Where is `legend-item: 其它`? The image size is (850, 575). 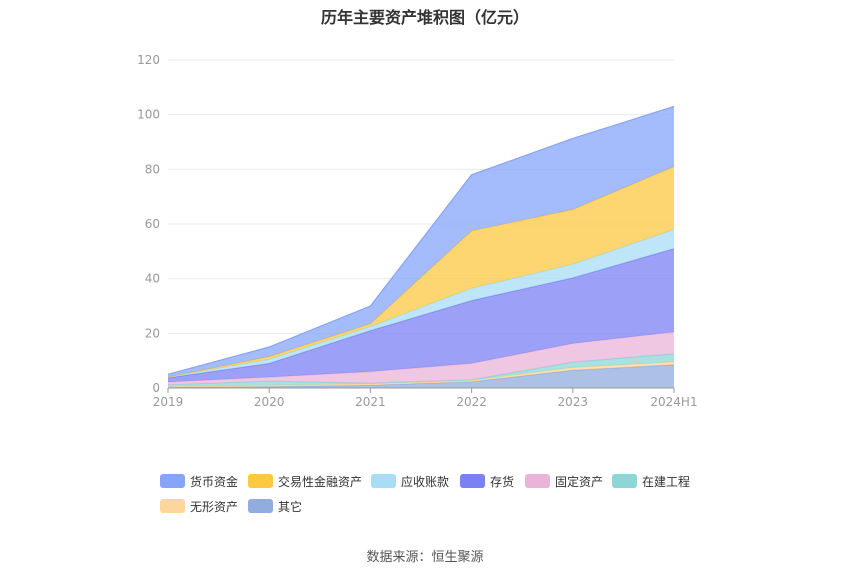 legend-item: 其它 is located at coordinates (275, 506).